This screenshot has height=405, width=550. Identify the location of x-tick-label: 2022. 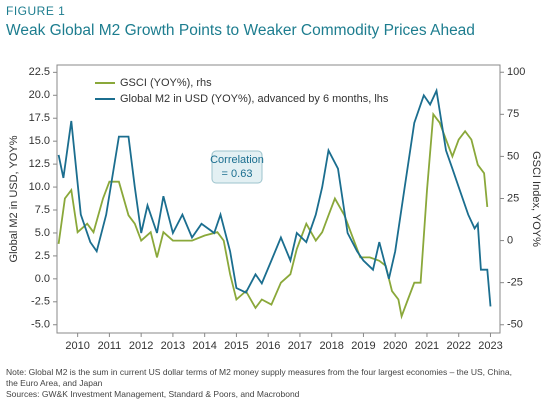
(458, 346).